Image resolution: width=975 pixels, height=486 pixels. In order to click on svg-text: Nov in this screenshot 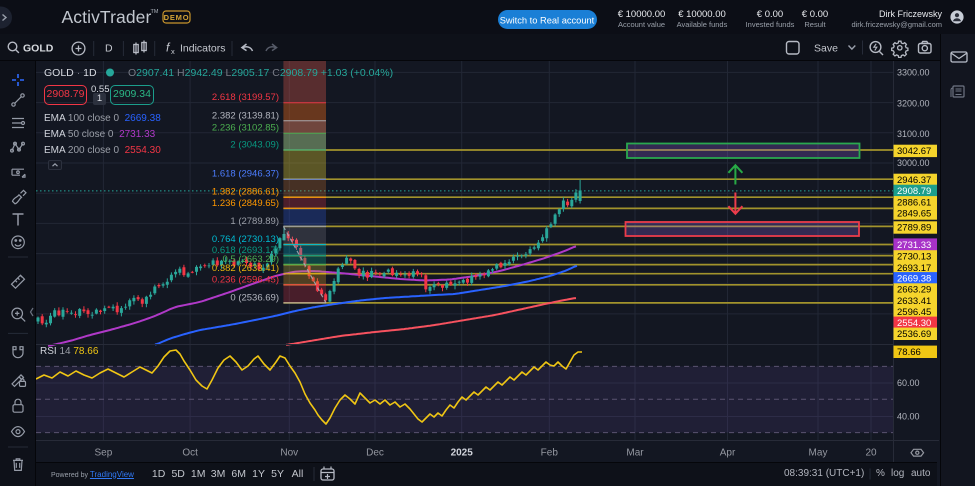, I will do `click(289, 453)`.